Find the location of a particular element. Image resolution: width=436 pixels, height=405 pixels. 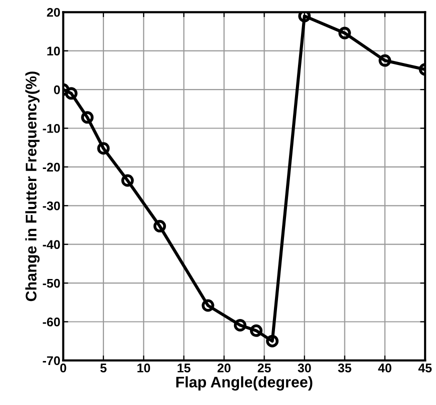

x-tick-label: 40 is located at coordinates (385, 368).